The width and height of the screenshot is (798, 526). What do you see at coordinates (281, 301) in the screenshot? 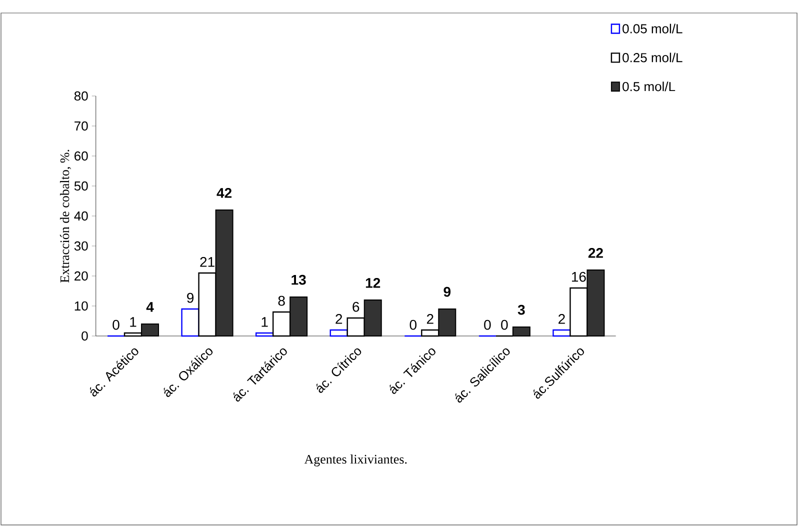
I see `data-label: 8` at bounding box center [281, 301].